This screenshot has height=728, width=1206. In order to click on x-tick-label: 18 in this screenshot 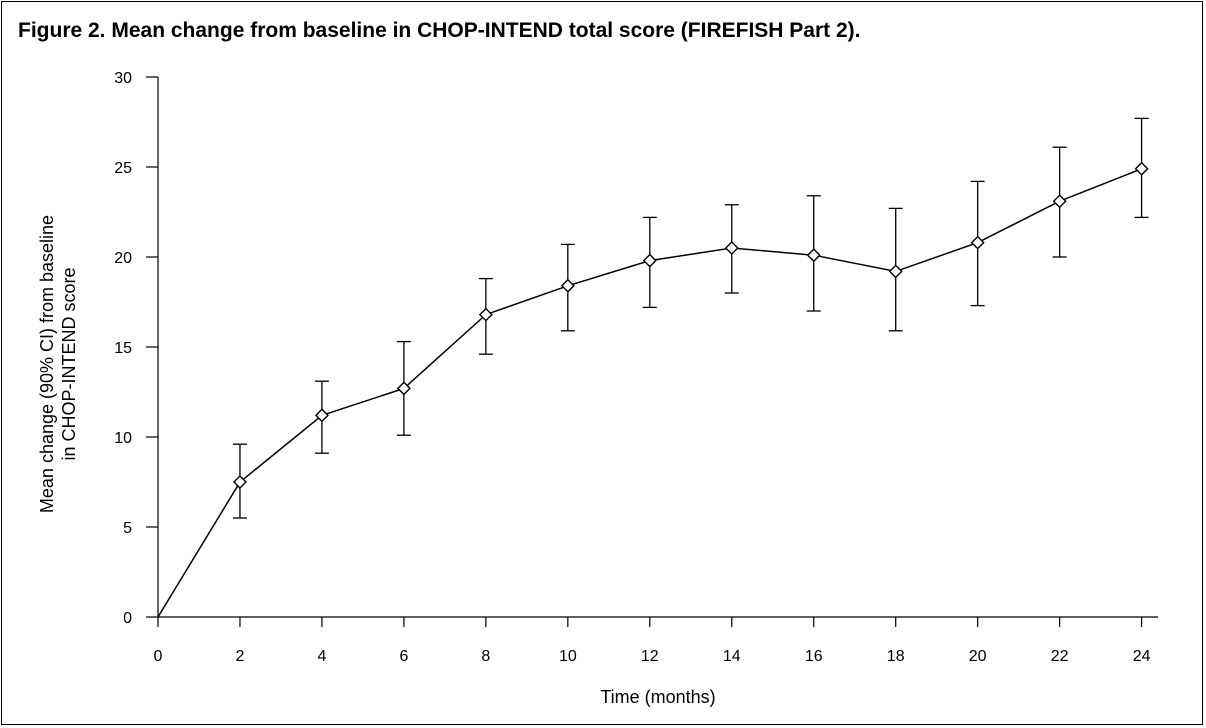, I will do `click(896, 656)`.